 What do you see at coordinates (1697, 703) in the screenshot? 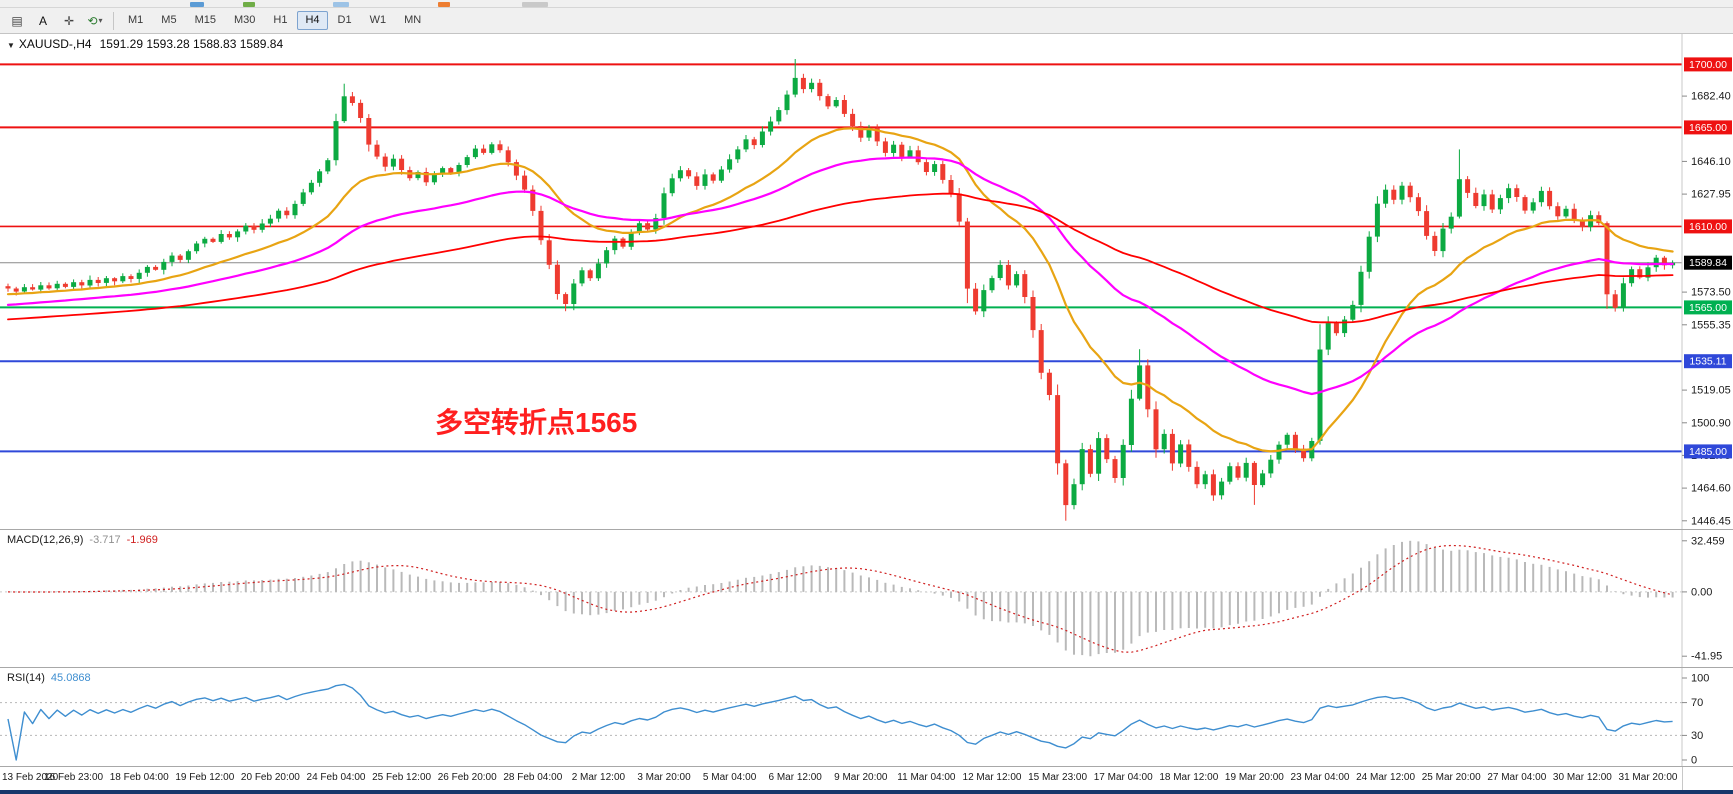
I see `svg-text: 70` at bounding box center [1697, 703].